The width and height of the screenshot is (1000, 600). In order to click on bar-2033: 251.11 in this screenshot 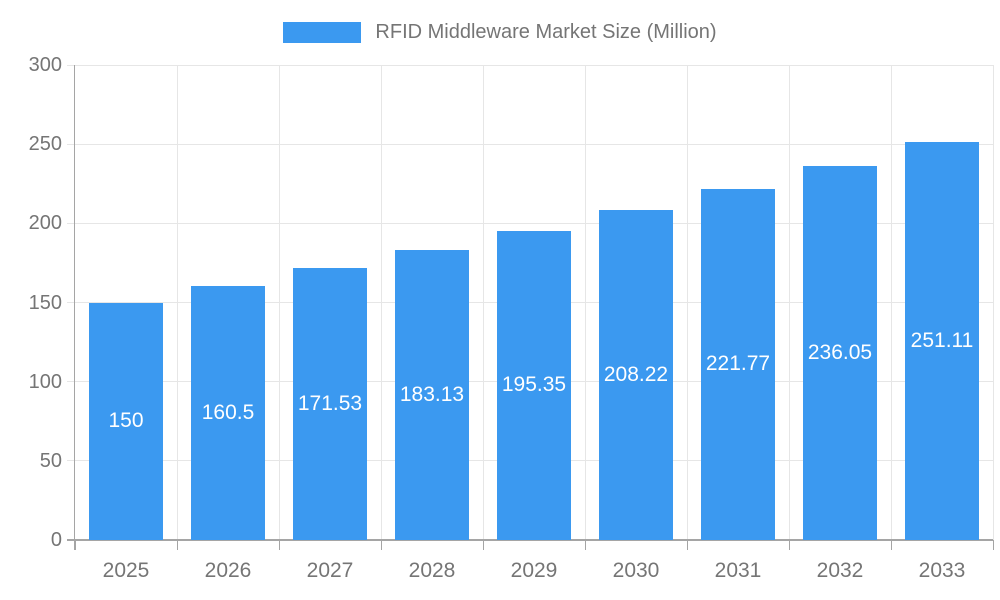, I will do `click(942, 341)`.